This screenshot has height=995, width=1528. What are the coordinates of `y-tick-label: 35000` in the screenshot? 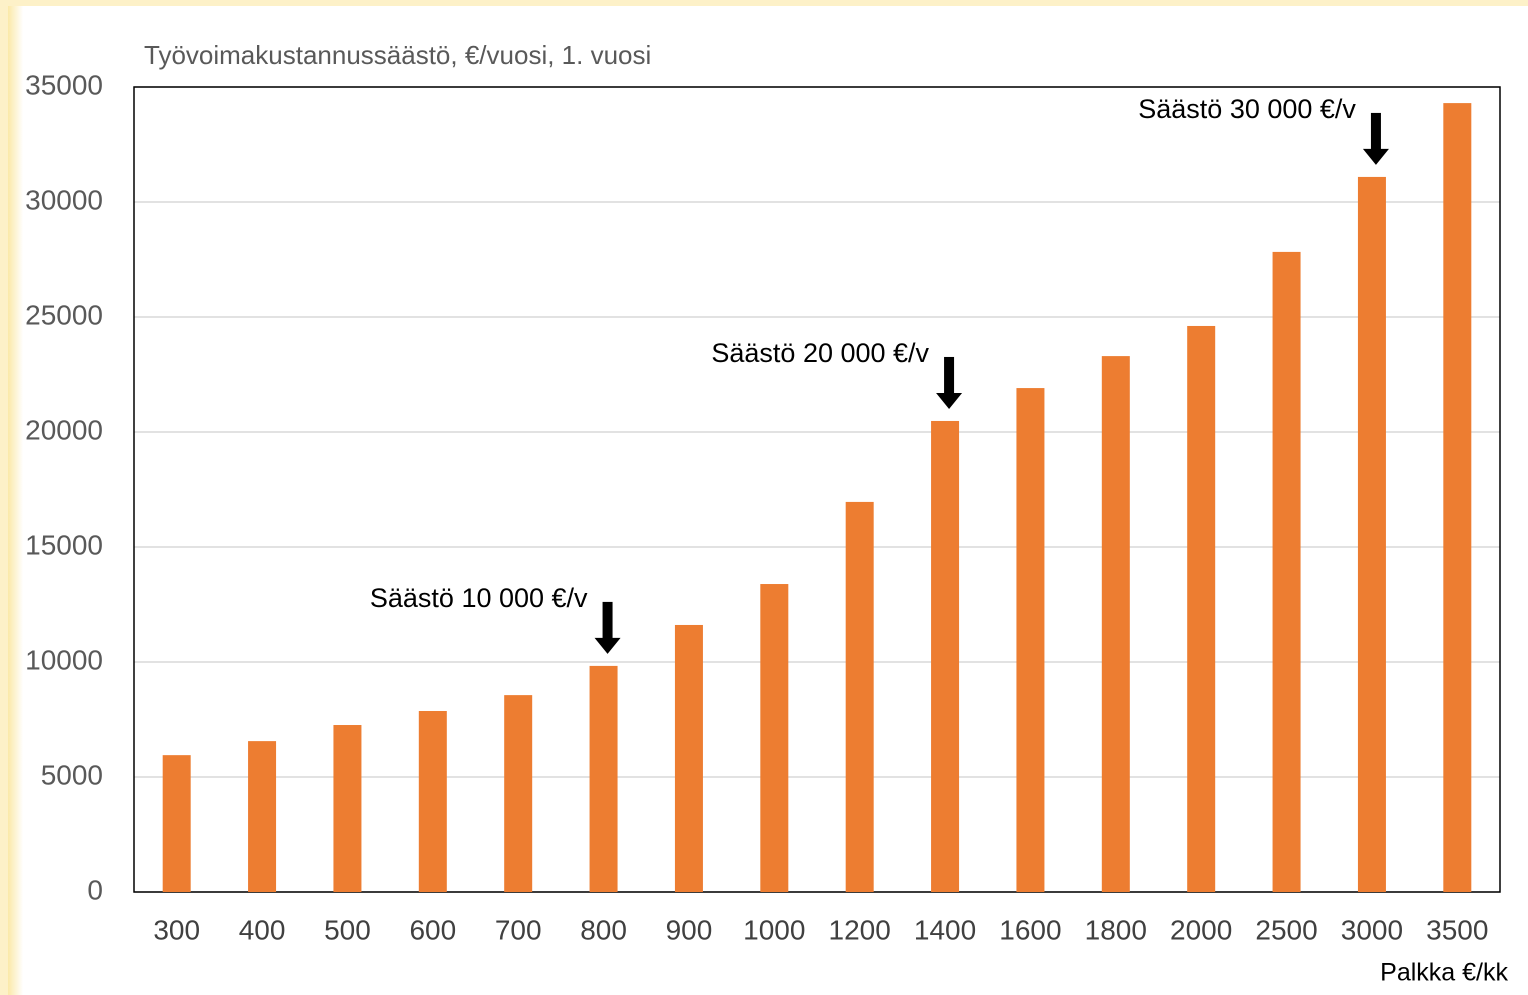 It's located at (64, 84).